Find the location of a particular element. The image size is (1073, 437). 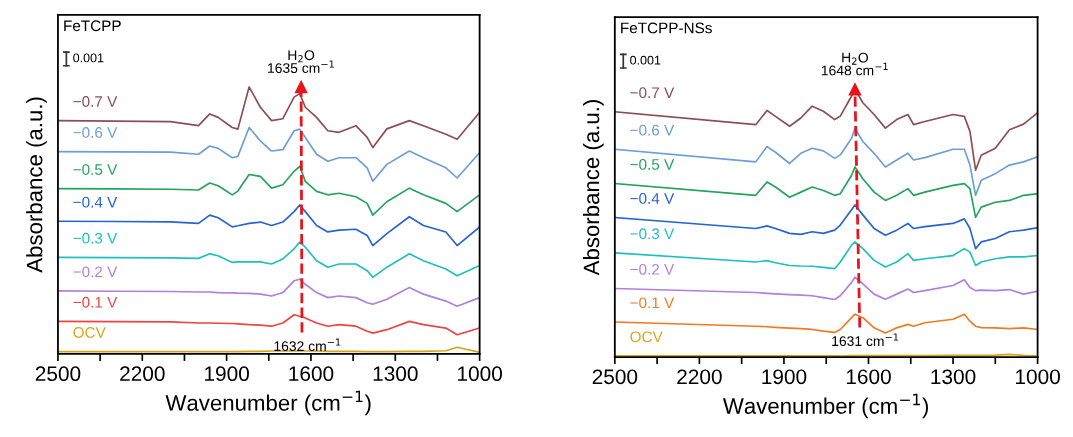

chart-title: FeTCPP is located at coordinates (92, 26).